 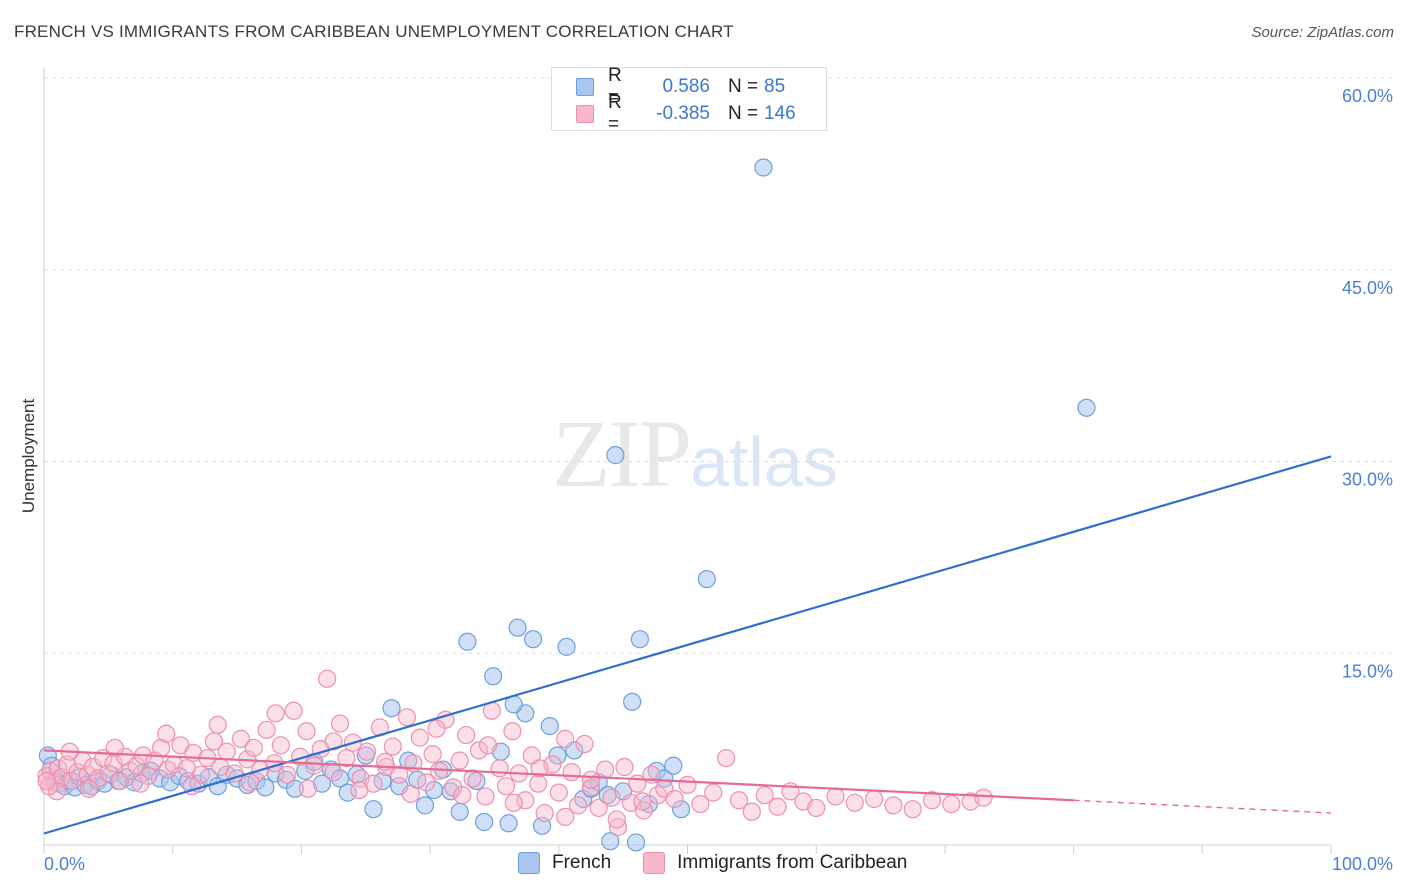 What do you see at coordinates (1367, 288) in the screenshot?
I see `y-tick-label-2: 45.0%` at bounding box center [1367, 288].